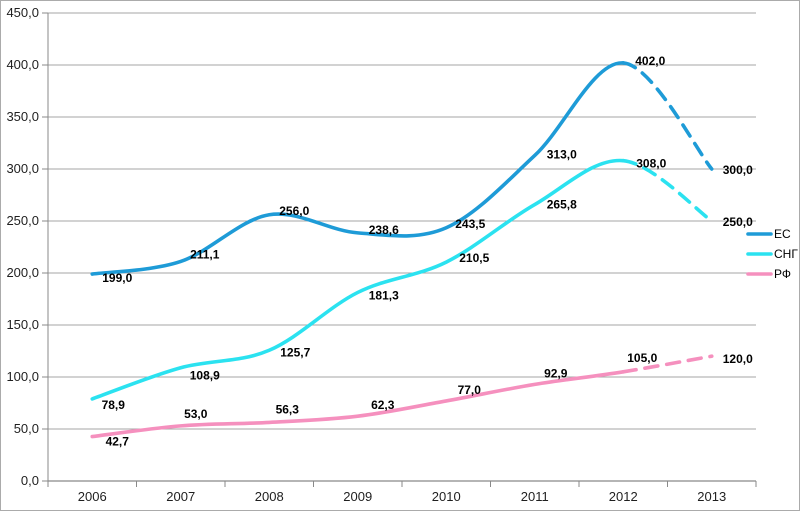 The image size is (800, 511). Describe the element at coordinates (288, 409) in the screenshot. I see `data-label-rf: 56,3` at that location.